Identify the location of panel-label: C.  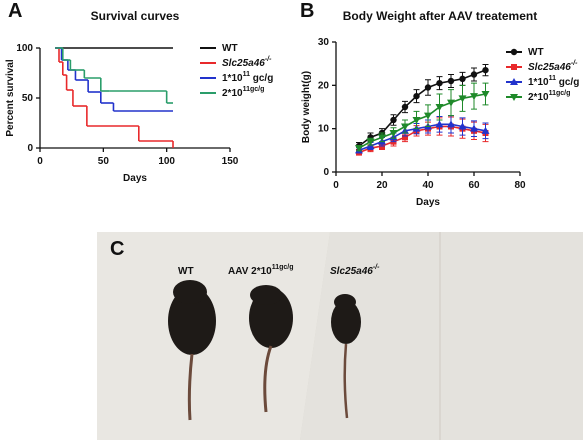
(117, 249).